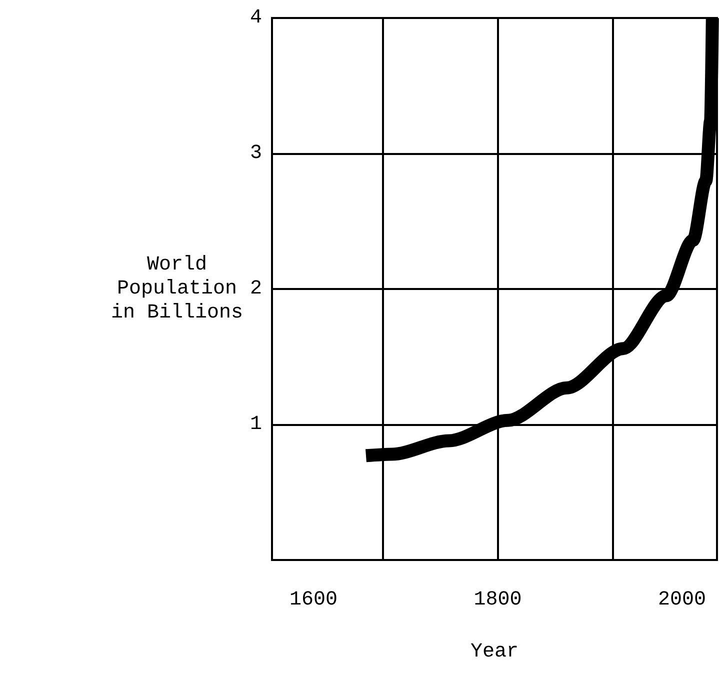 This screenshot has width=719, height=681. I want to click on x-tick-label: 2000, so click(682, 600).